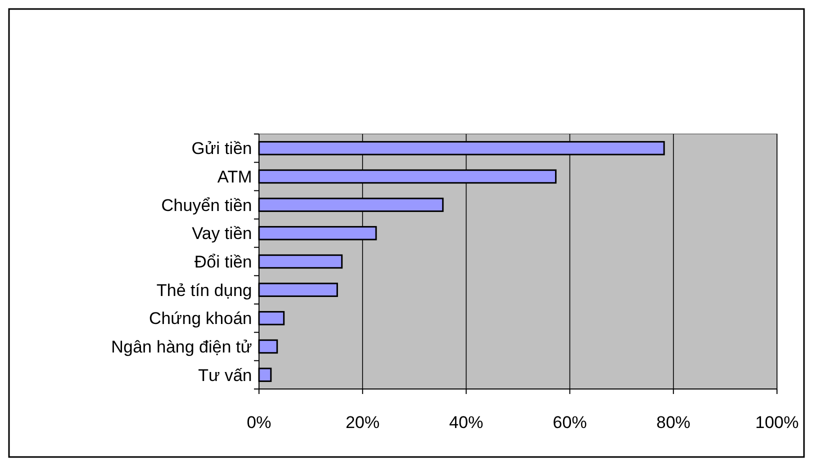  I want to click on x-tick-label: 40%, so click(466, 422).